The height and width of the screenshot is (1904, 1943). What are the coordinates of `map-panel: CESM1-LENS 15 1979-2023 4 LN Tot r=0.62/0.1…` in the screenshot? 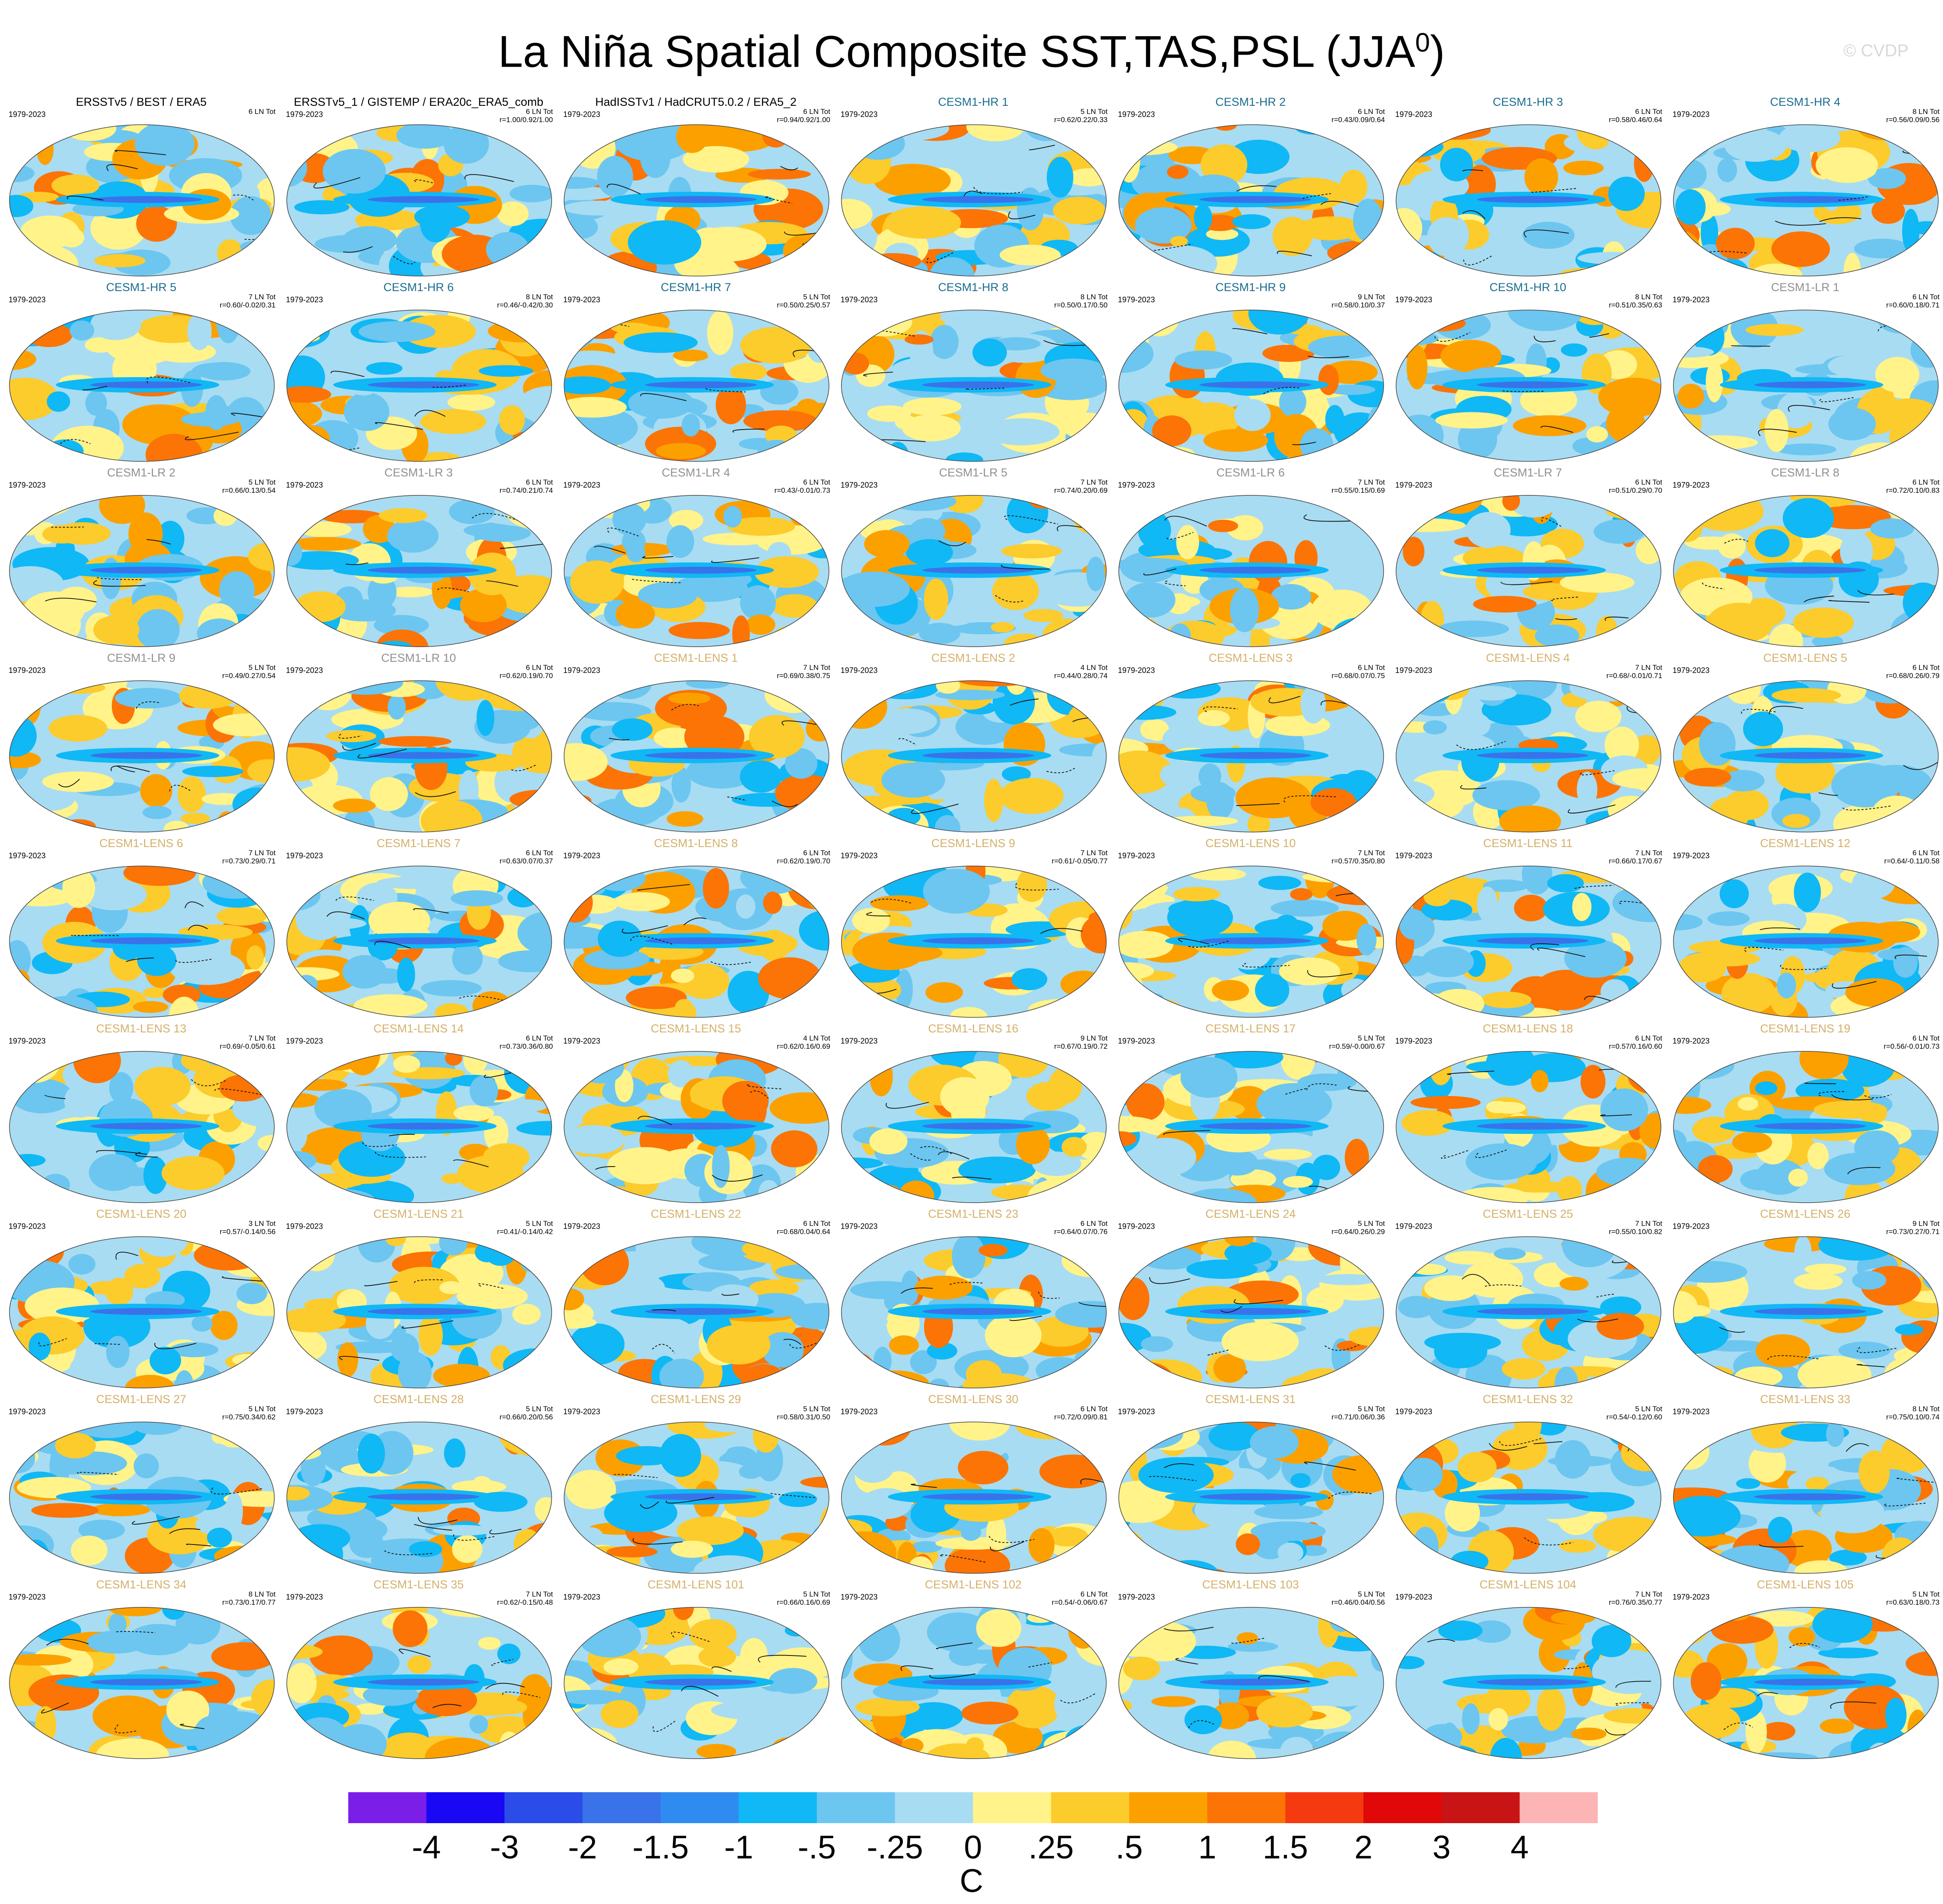 It's located at (696, 1113).